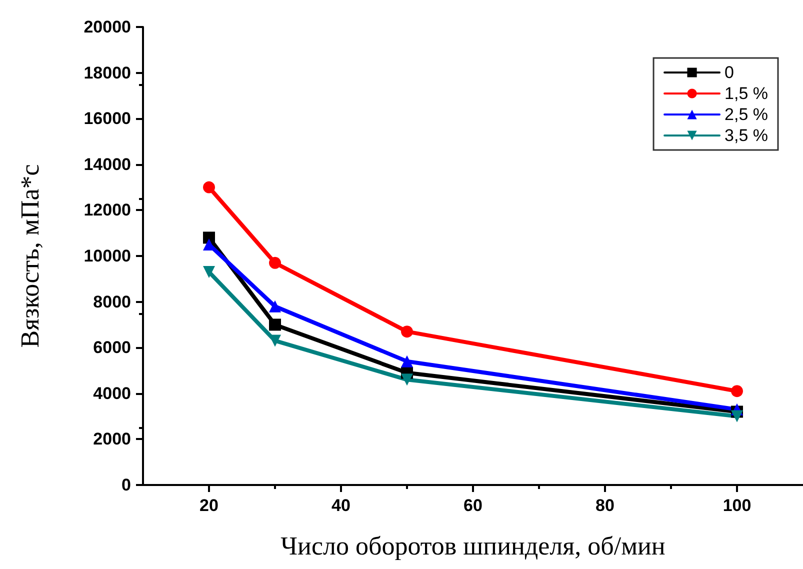 The image size is (803, 569). I want to click on y-tick-label: 16000, so click(107, 118).